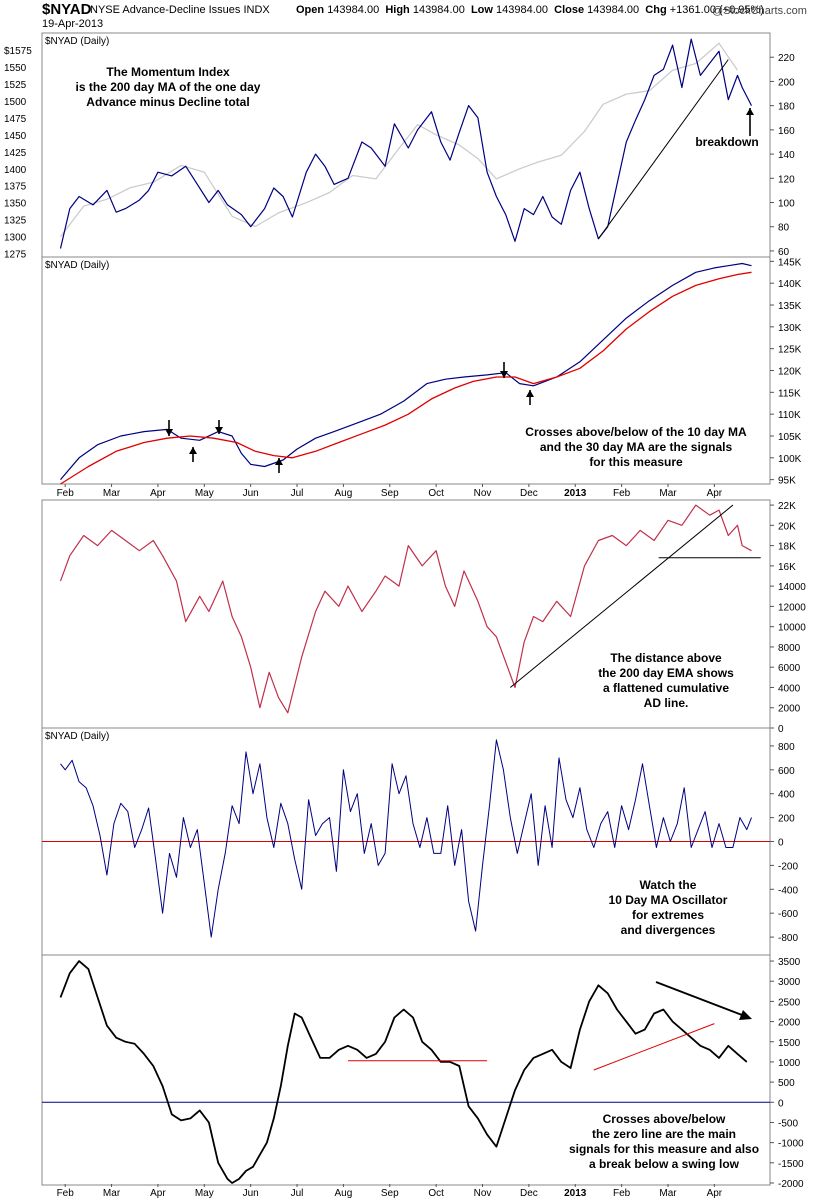 The height and width of the screenshot is (1200, 820). What do you see at coordinates (522, 10) in the screenshot?
I see `low-value: 143984.00` at bounding box center [522, 10].